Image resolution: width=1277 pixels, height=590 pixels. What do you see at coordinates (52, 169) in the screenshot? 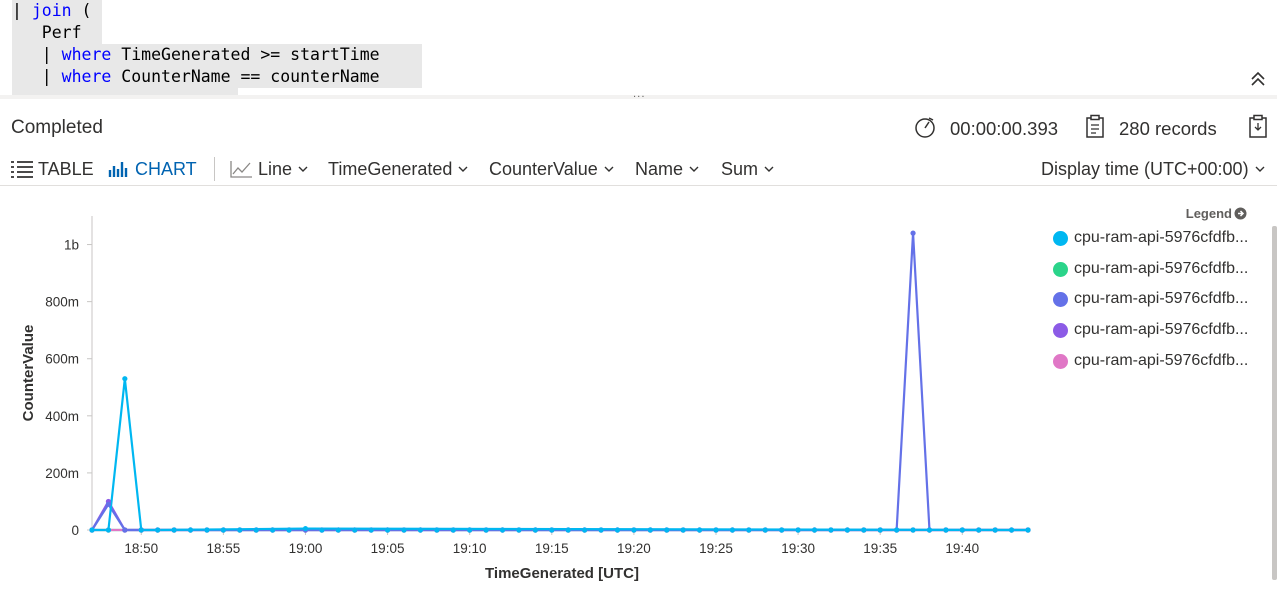
I see `tab-table: TABLE` at bounding box center [52, 169].